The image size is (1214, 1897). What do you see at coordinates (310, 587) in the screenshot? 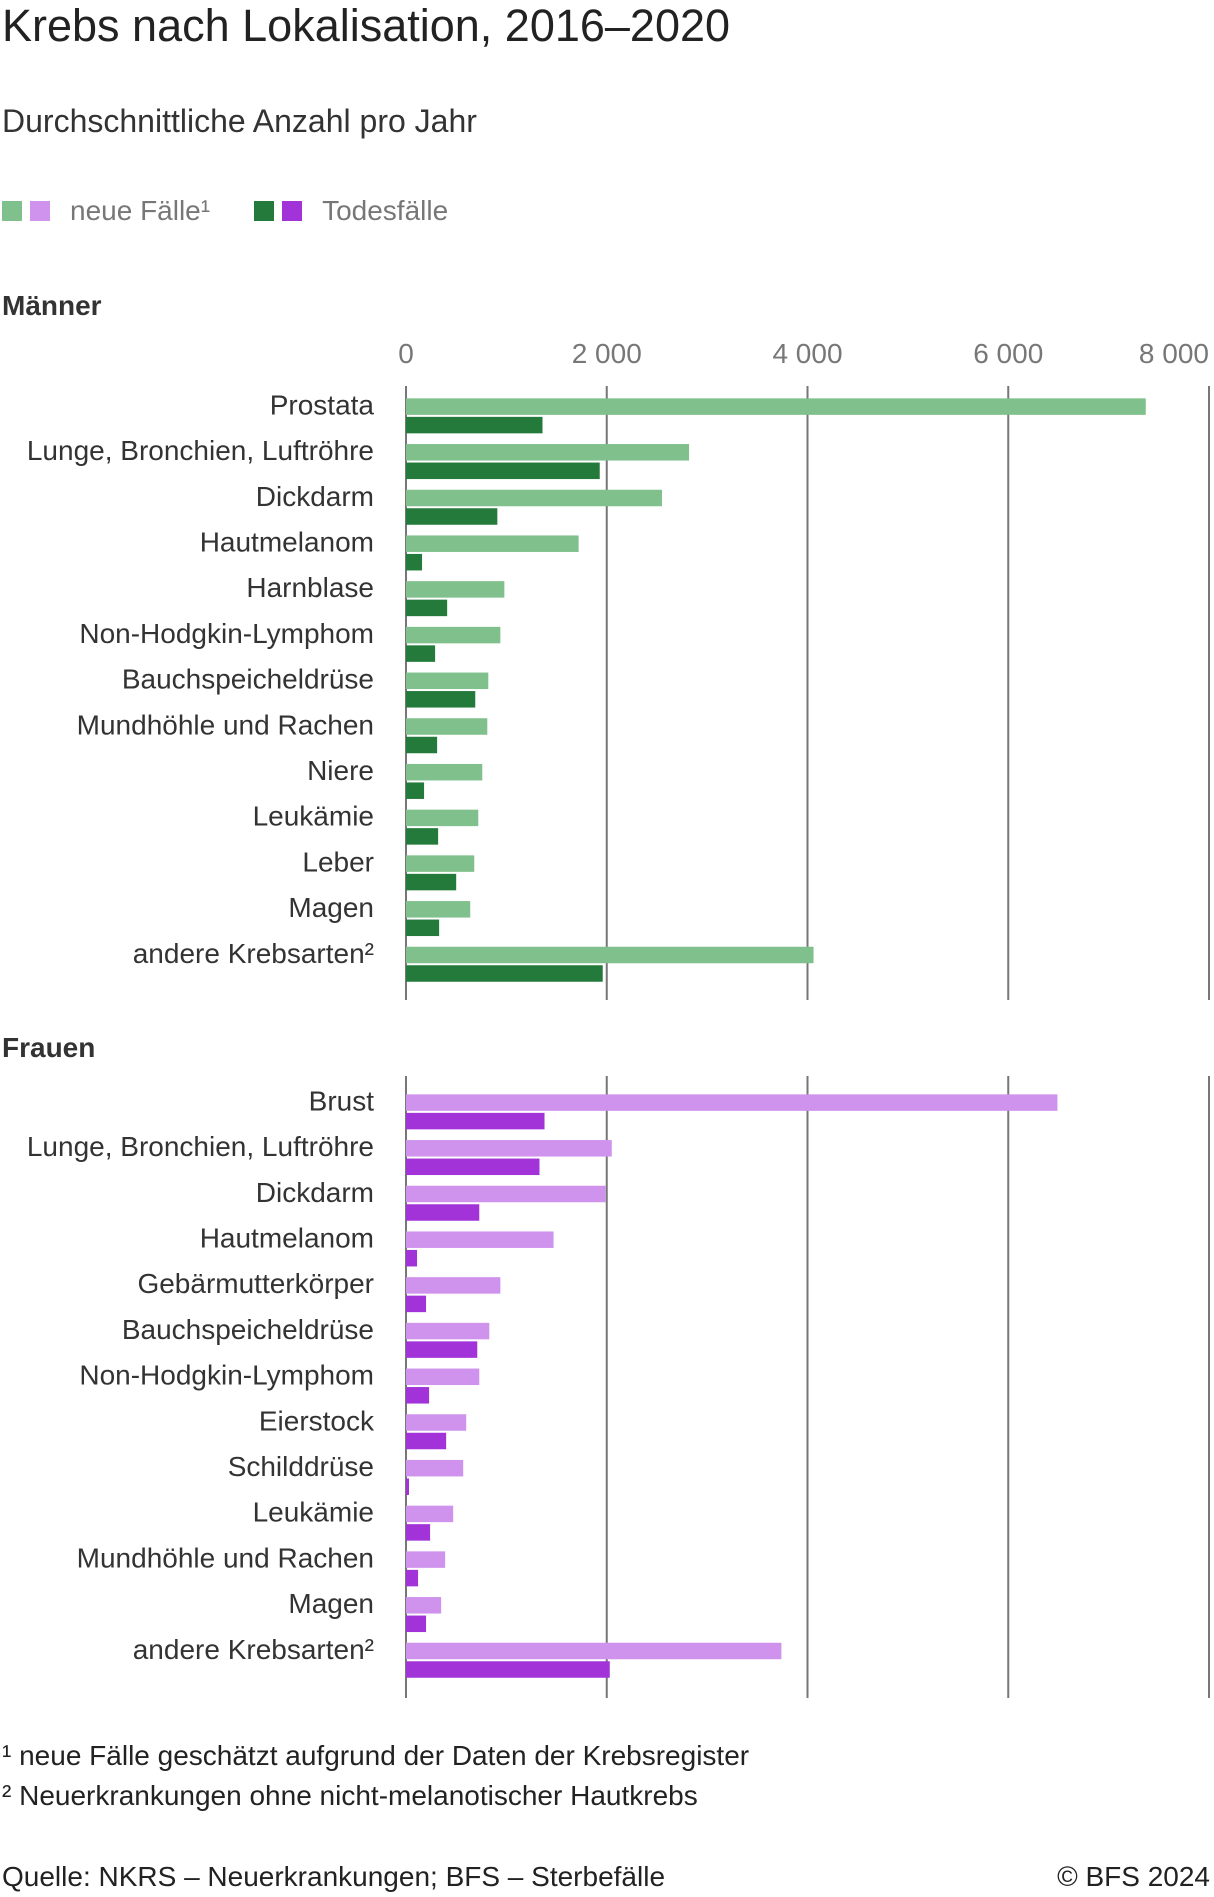
I see `category-label: Harnblase` at bounding box center [310, 587].